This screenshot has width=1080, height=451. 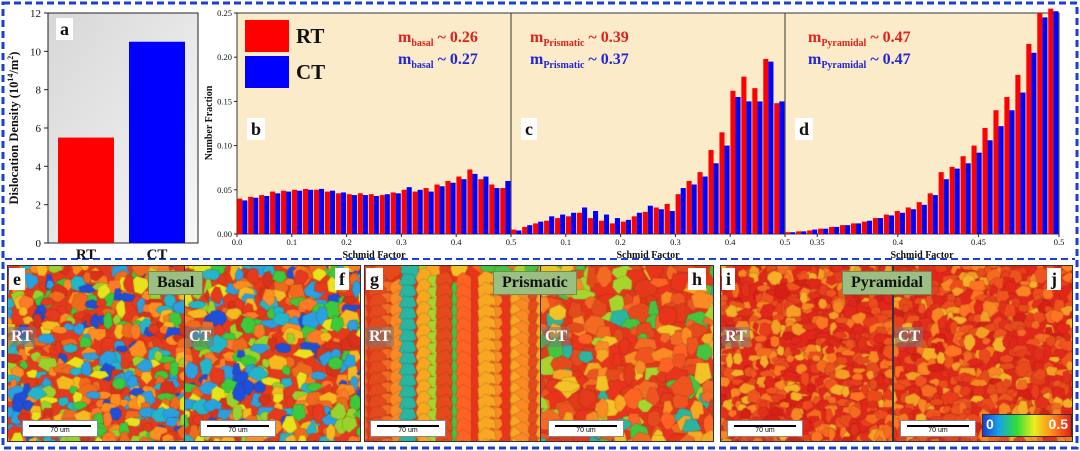 What do you see at coordinates (342, 279) in the screenshot?
I see `panel-letter-f: f` at bounding box center [342, 279].